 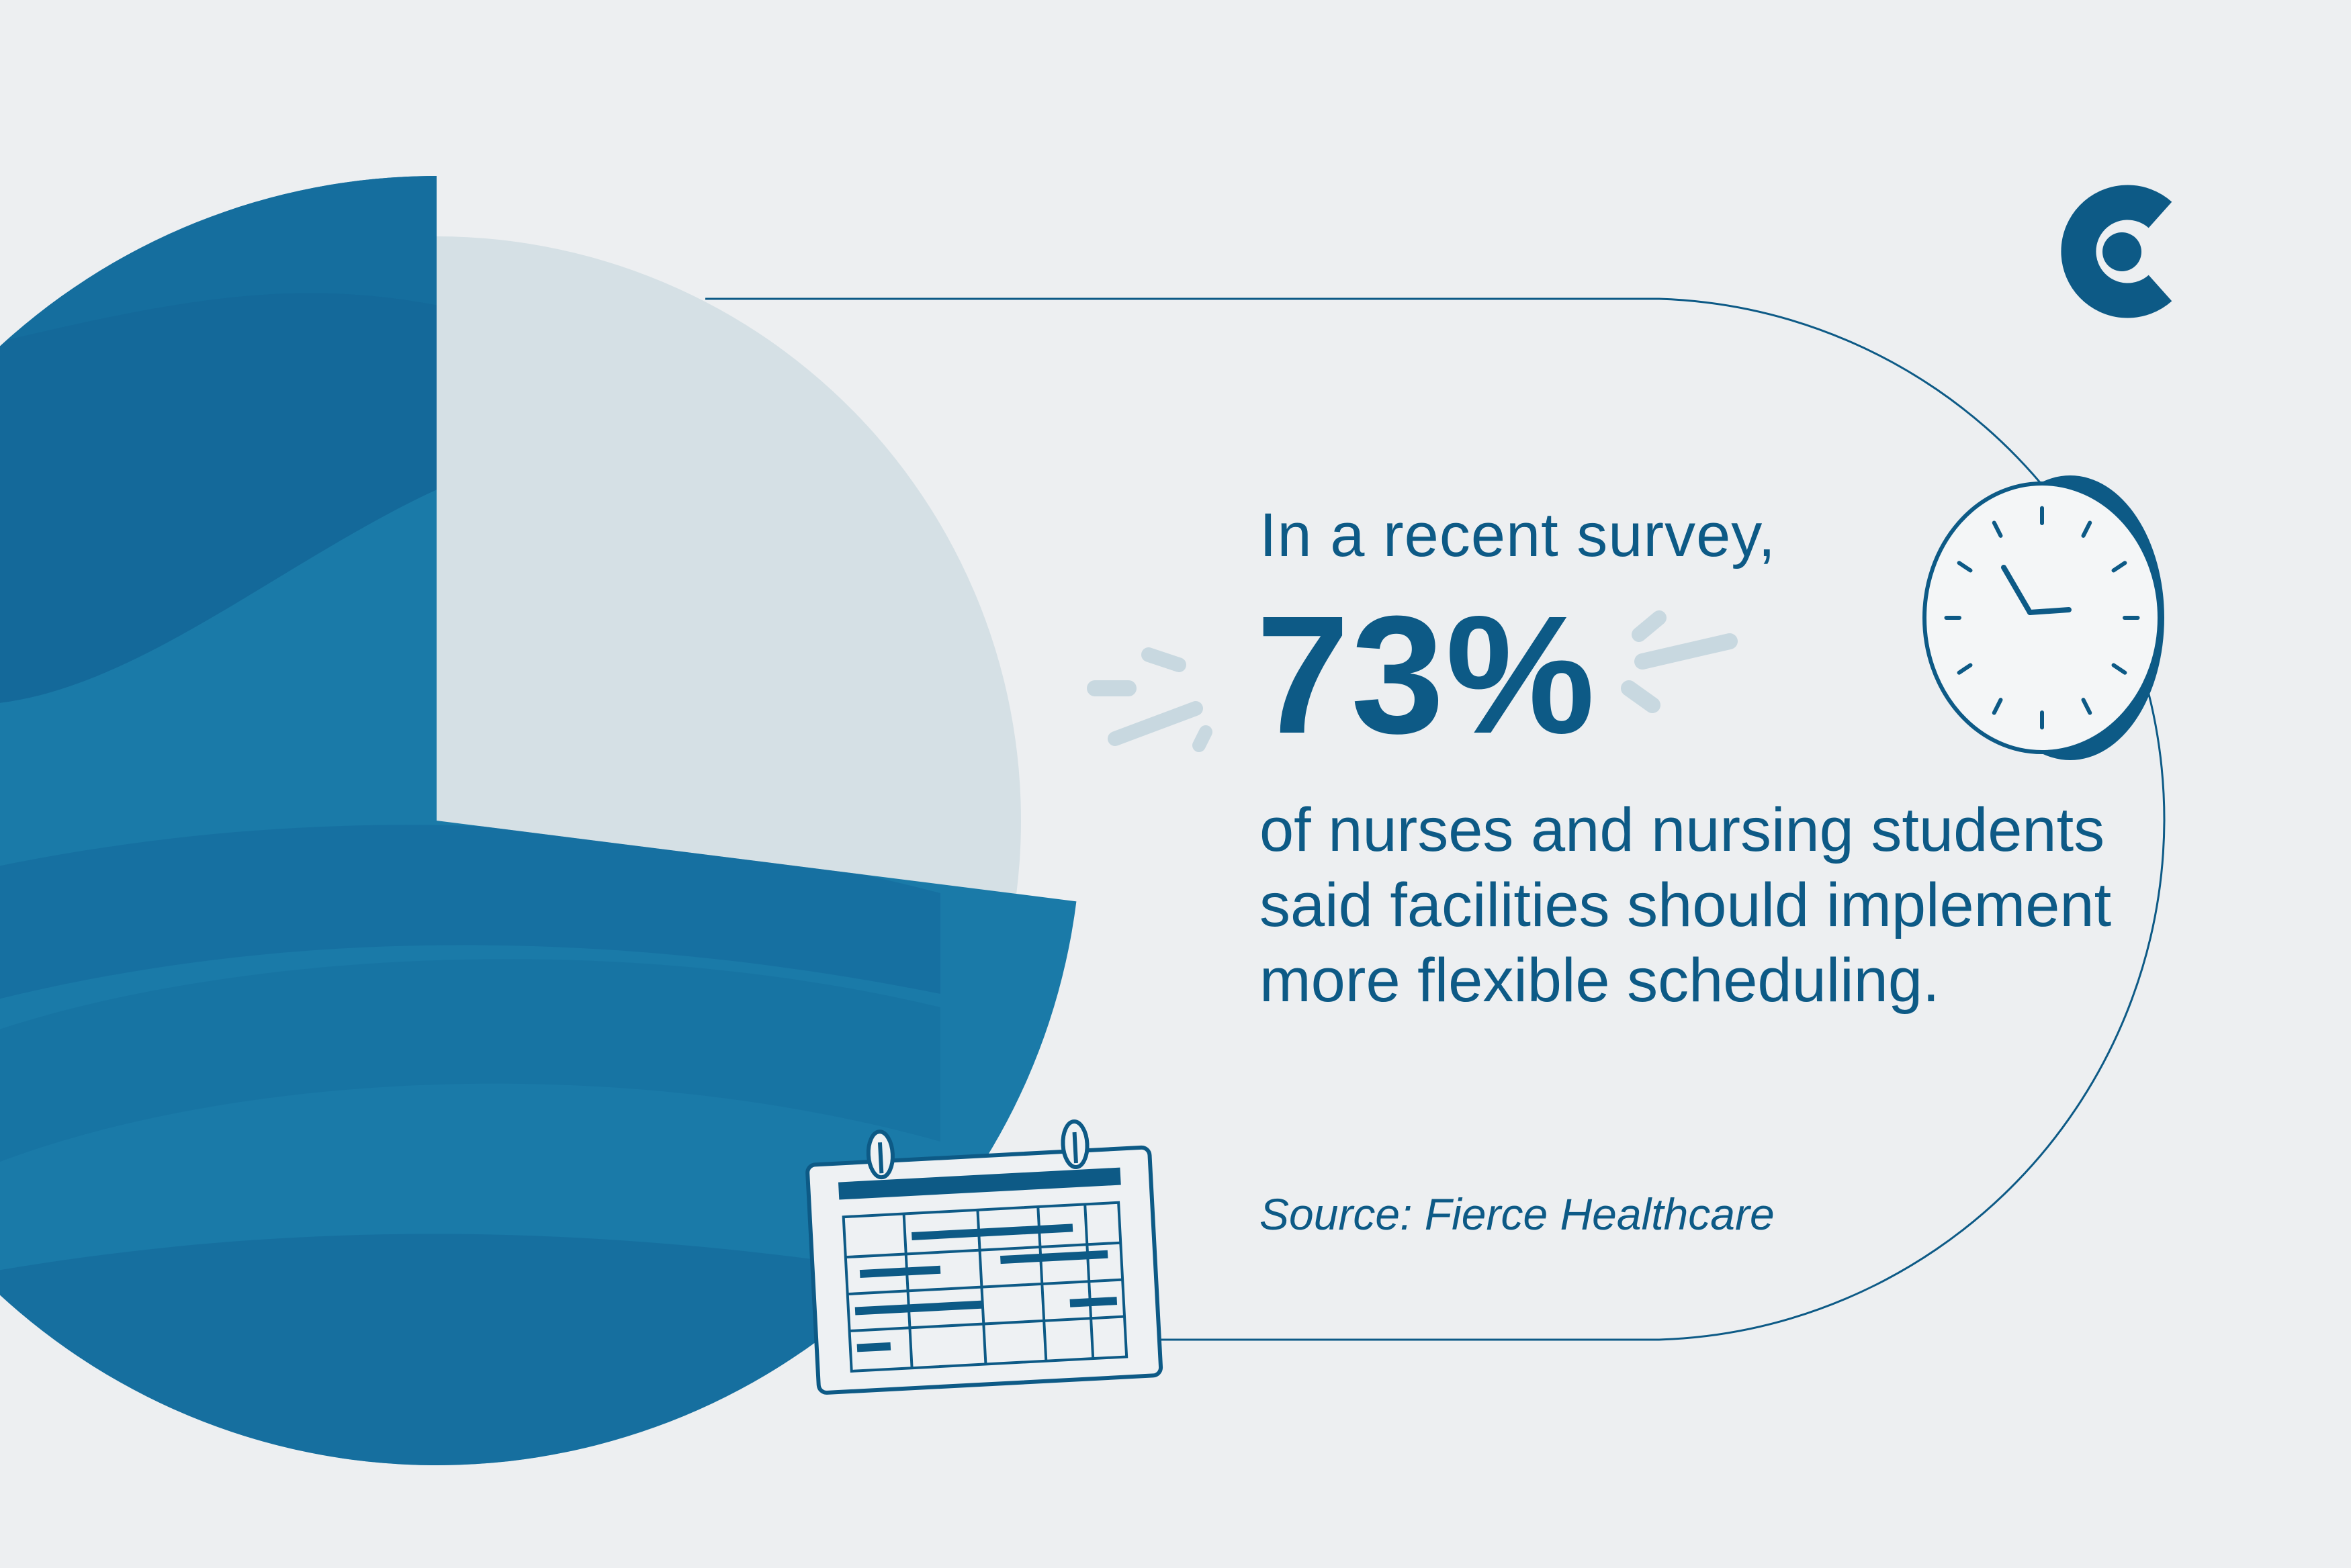 What do you see at coordinates (1517, 1214) in the screenshot?
I see `source-citation: Source: Fierce Healthcare` at bounding box center [1517, 1214].